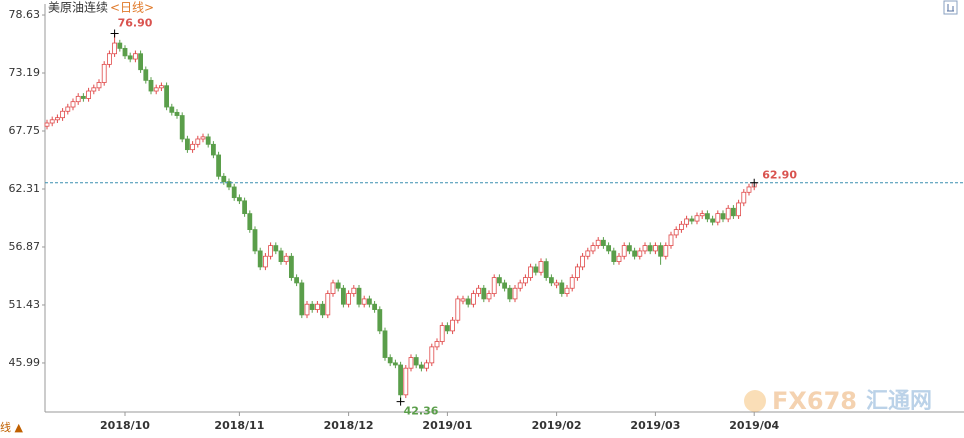 The image size is (964, 438). I want to click on y-tick-label: 67.75, so click(25, 130).